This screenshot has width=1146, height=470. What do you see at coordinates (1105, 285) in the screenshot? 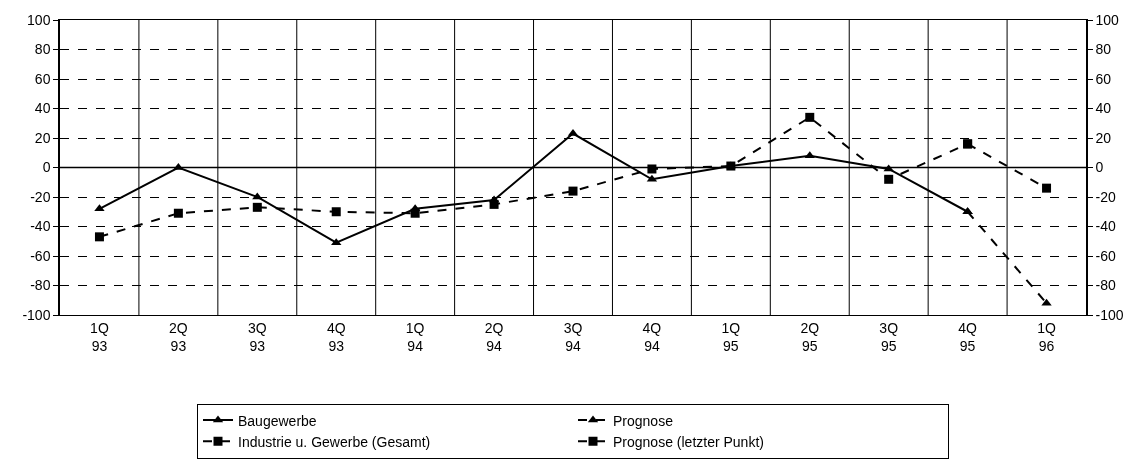
I see `y2-tick-label: -80` at bounding box center [1105, 285].